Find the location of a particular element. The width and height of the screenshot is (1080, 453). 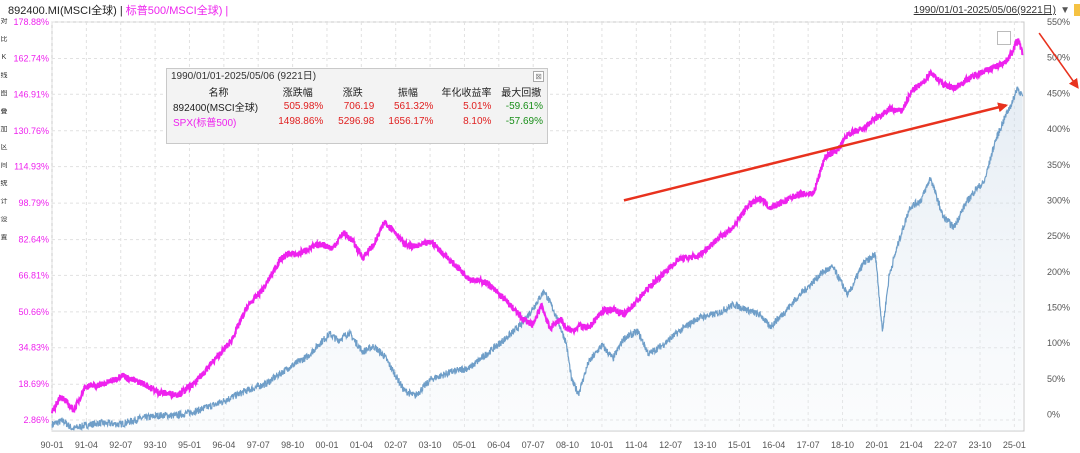

y-right-tick-label: 450% is located at coordinates (1058, 93).